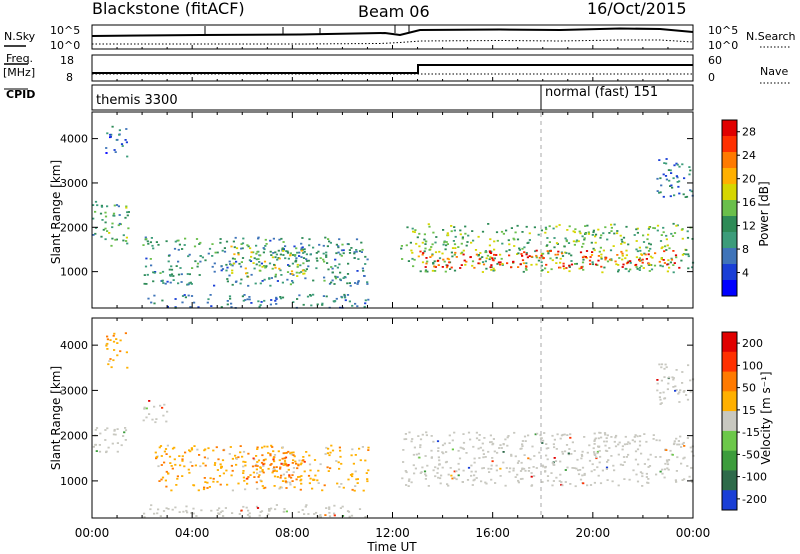 The height and width of the screenshot is (554, 800). I want to click on freq-label: Freq., so click(19, 58).